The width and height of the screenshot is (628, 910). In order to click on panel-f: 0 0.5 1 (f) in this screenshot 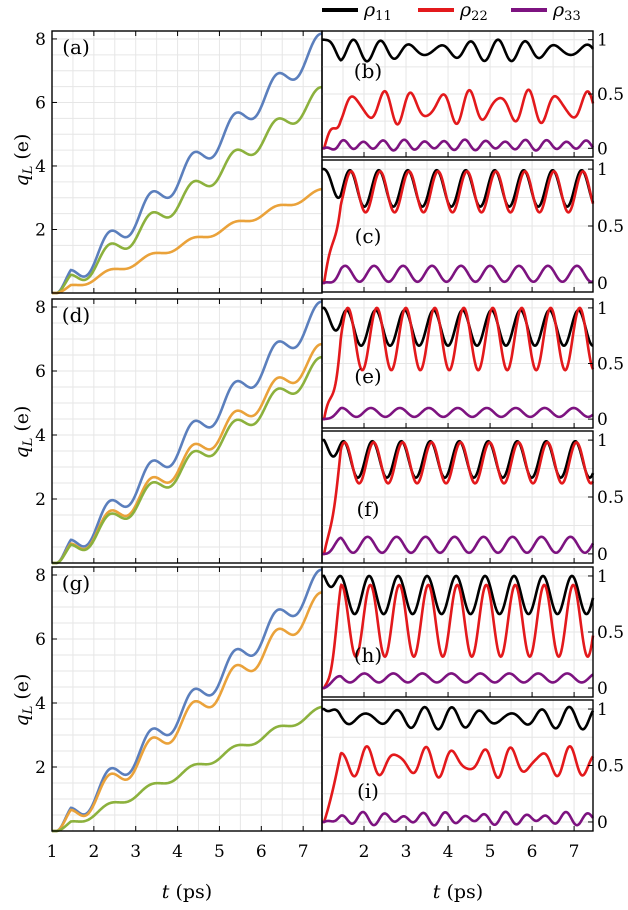, I will do `click(472, 497)`.